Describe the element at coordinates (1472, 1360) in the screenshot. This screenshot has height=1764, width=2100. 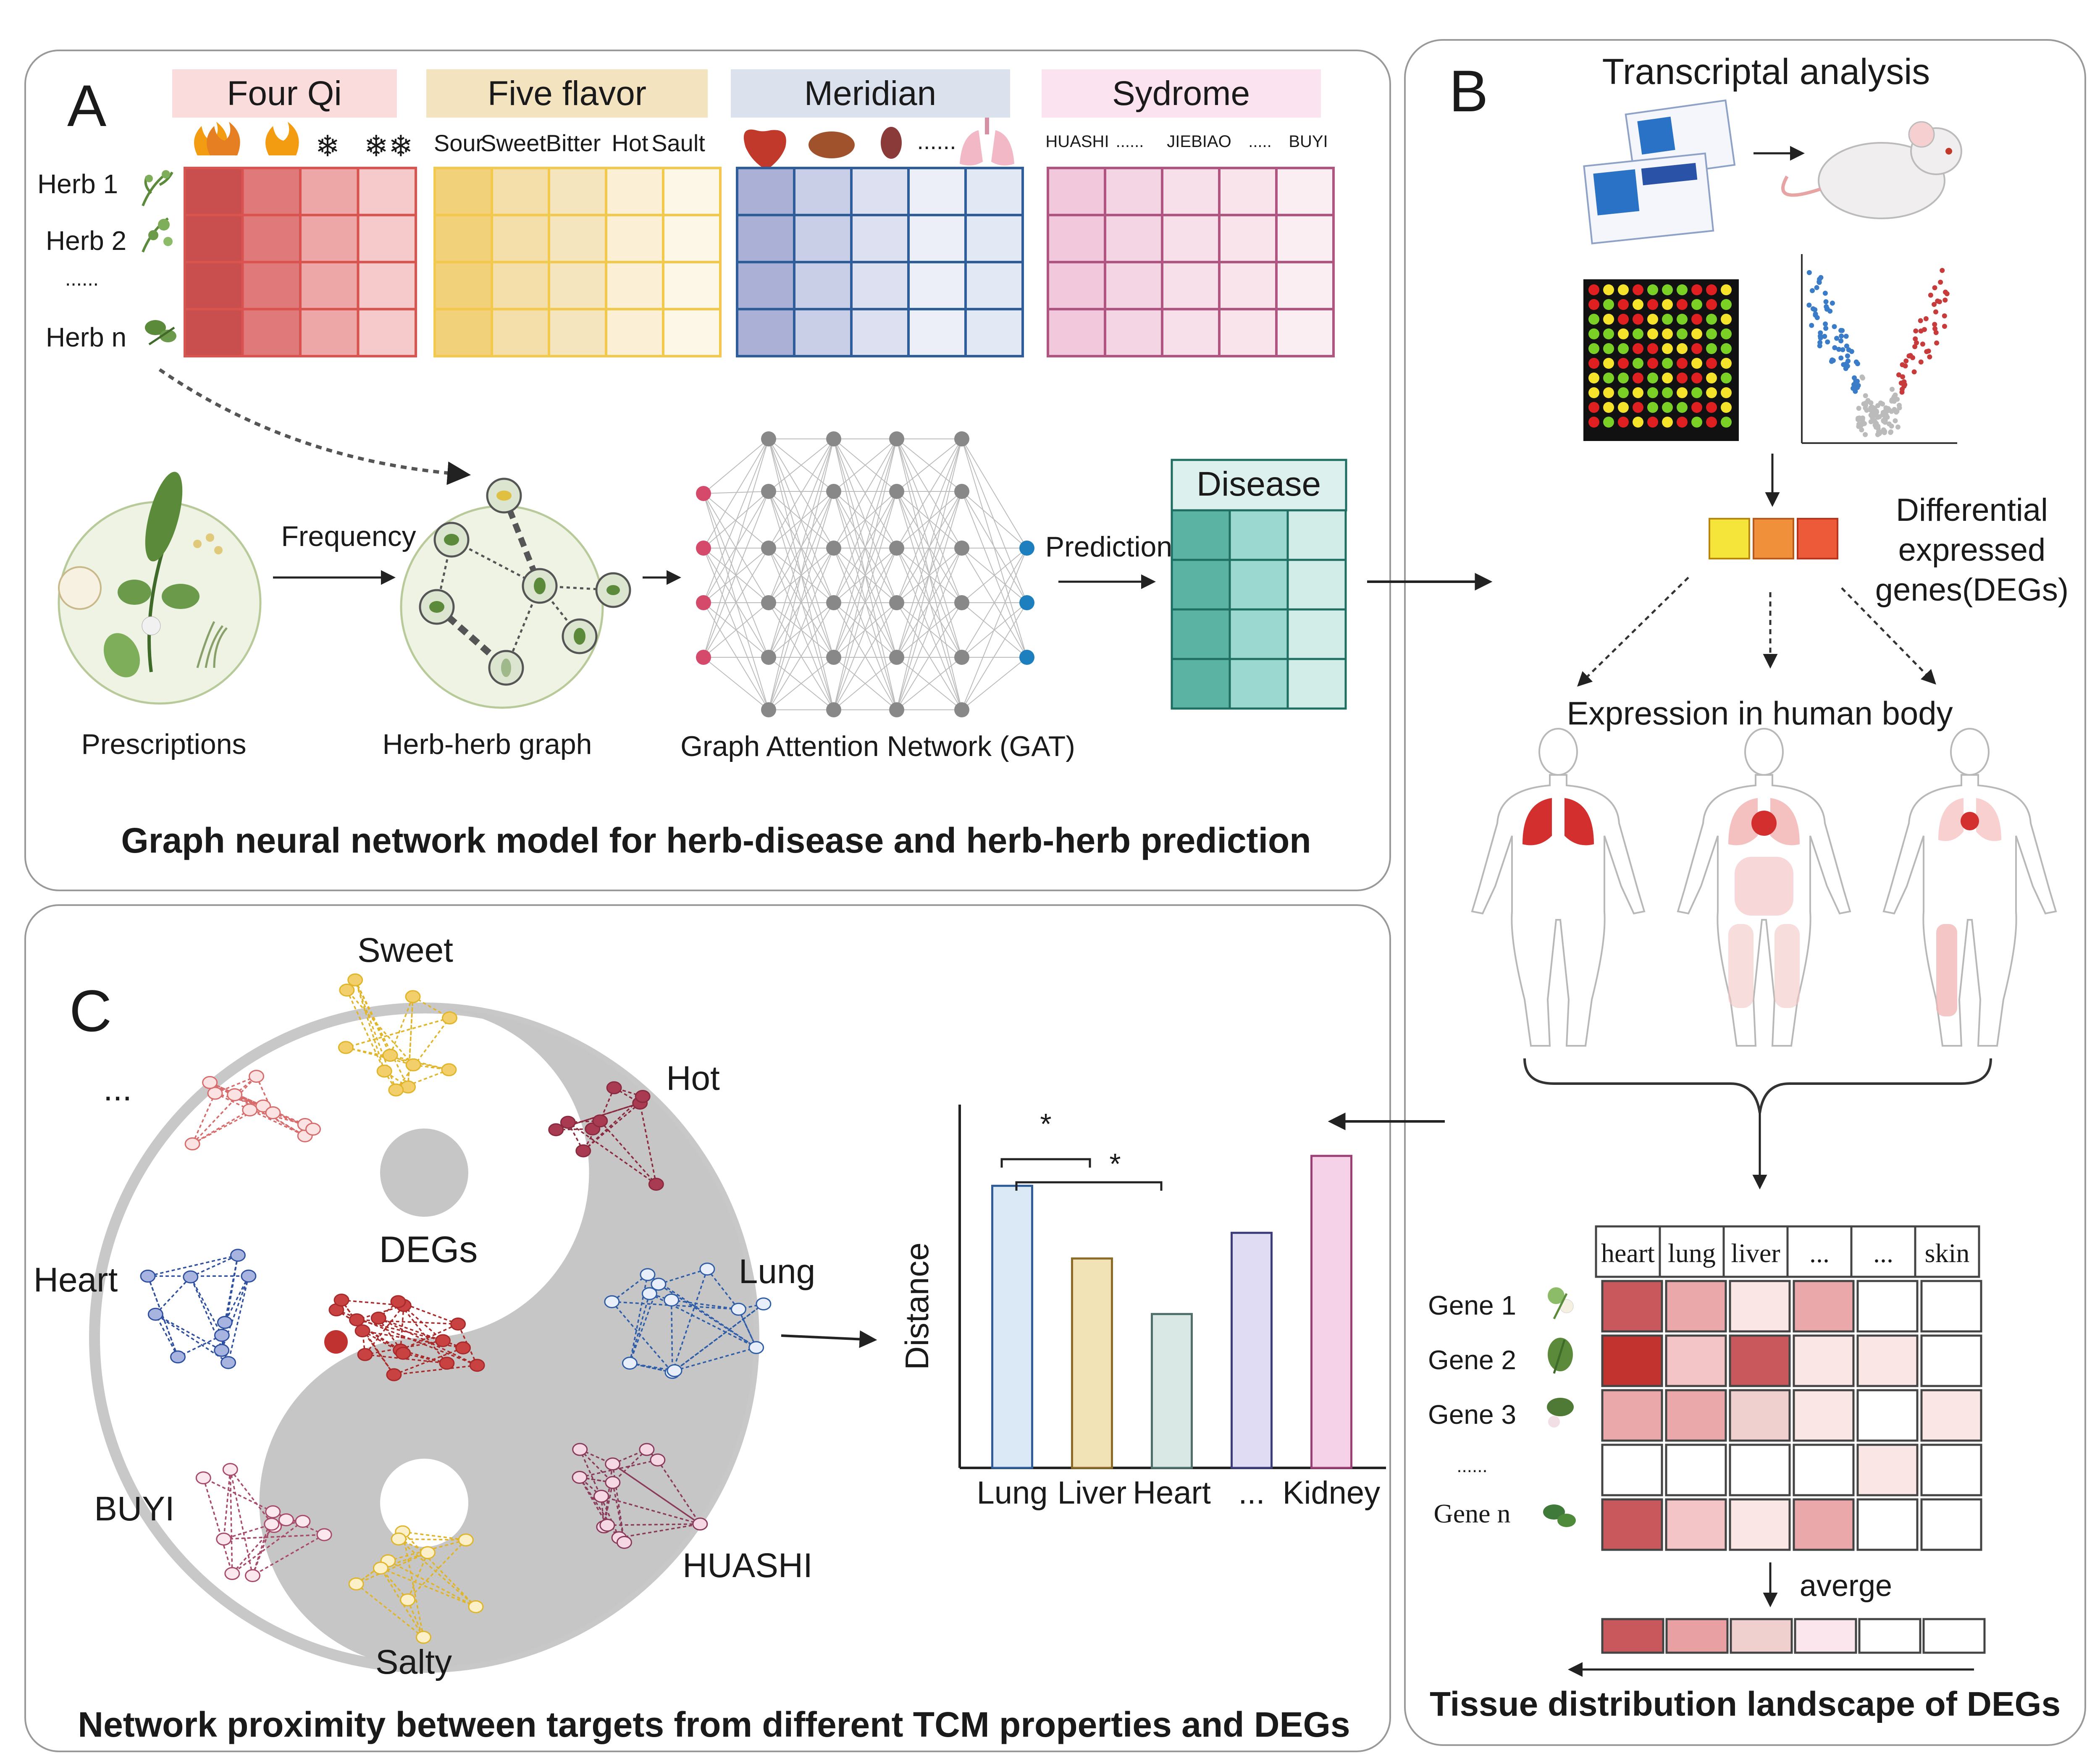
I see `gene-label: Gene 2` at that location.